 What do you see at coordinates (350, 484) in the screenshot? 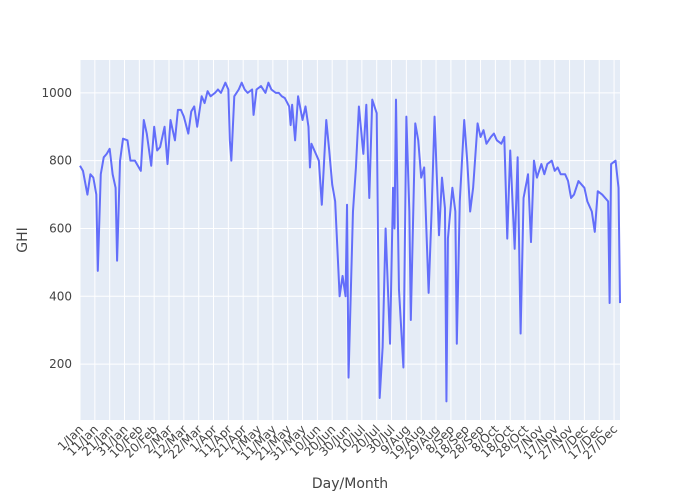
I see `x-axis-title: Day/Month` at bounding box center [350, 484].